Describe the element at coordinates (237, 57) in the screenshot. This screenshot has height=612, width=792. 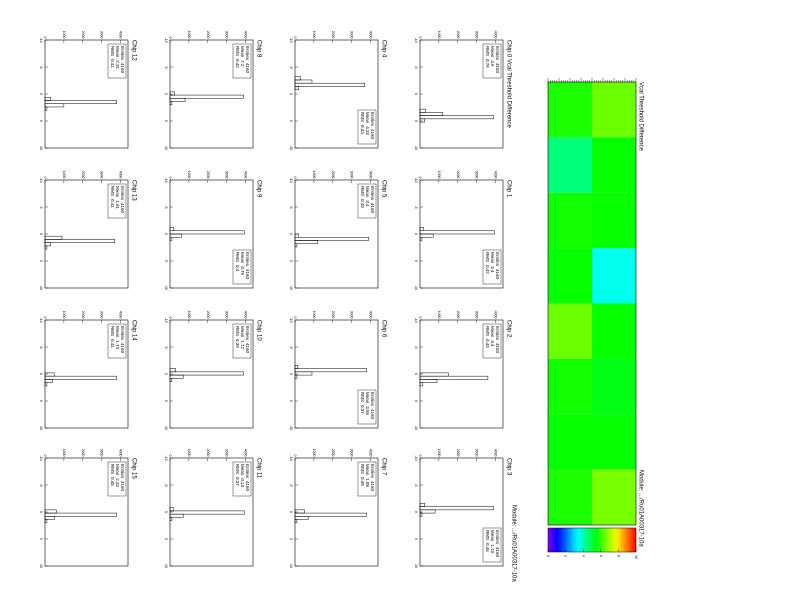
I see `stats-line: RMS 0.42` at that location.